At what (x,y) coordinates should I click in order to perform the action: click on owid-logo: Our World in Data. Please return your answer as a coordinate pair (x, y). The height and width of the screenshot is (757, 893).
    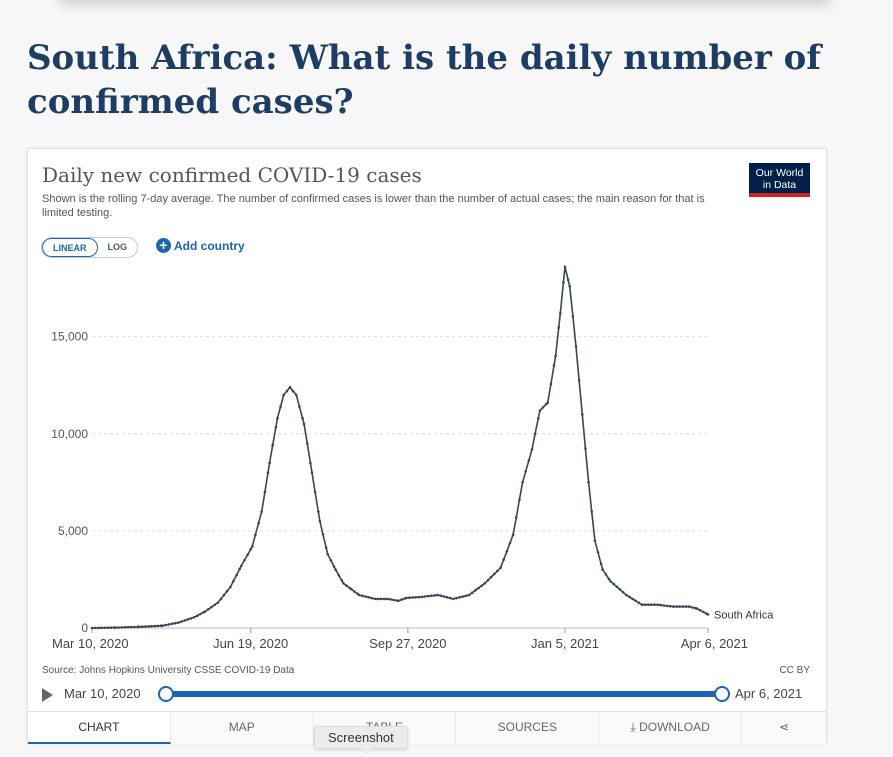
    Looking at the image, I should click on (779, 180).